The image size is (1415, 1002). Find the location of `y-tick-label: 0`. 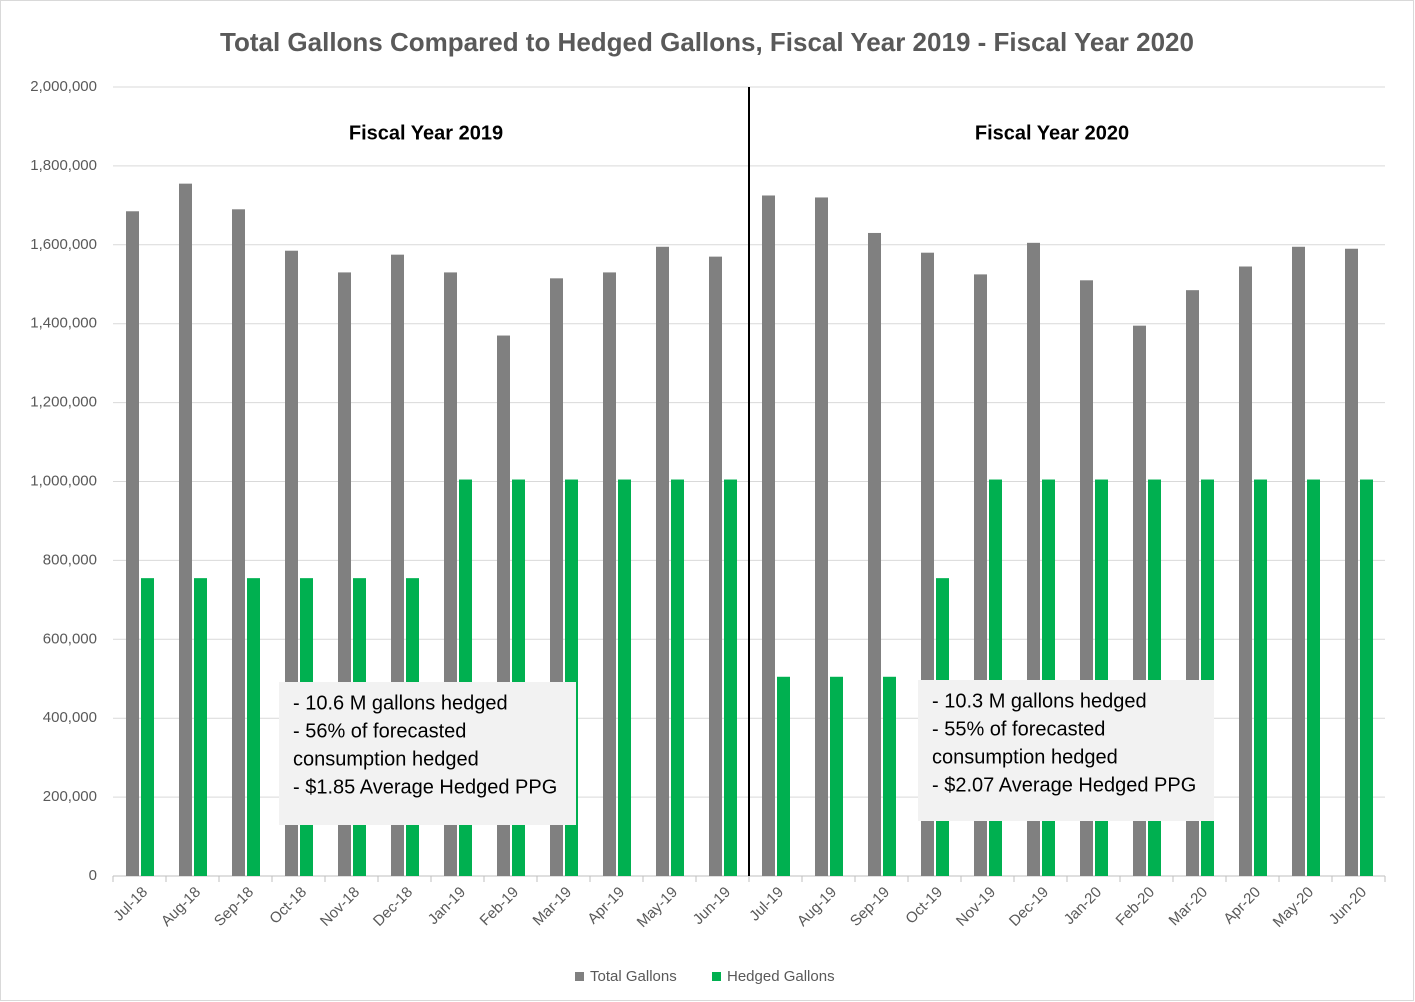

y-tick-label: 0 is located at coordinates (93, 875).